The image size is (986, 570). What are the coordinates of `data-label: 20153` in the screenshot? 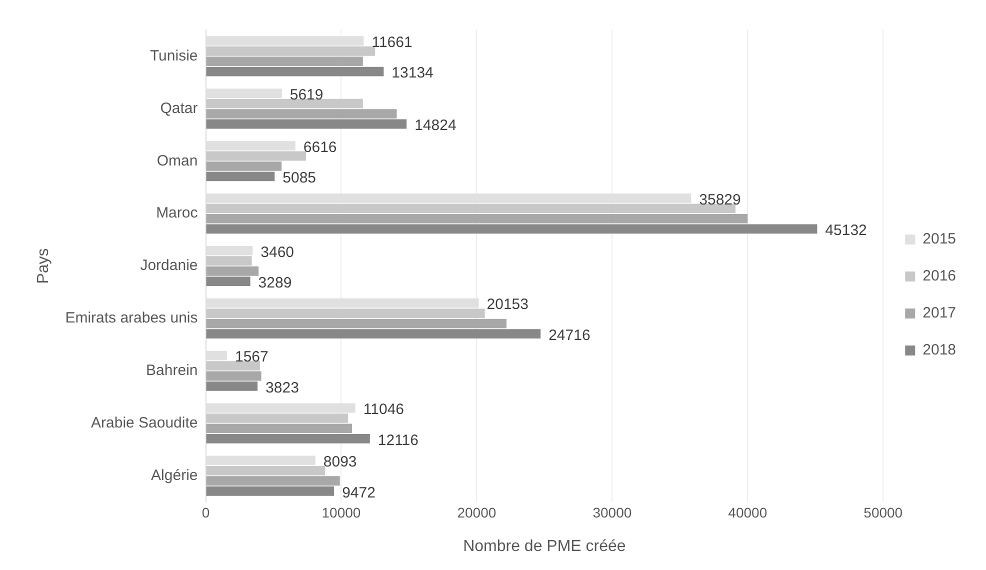 It's located at (507, 305).